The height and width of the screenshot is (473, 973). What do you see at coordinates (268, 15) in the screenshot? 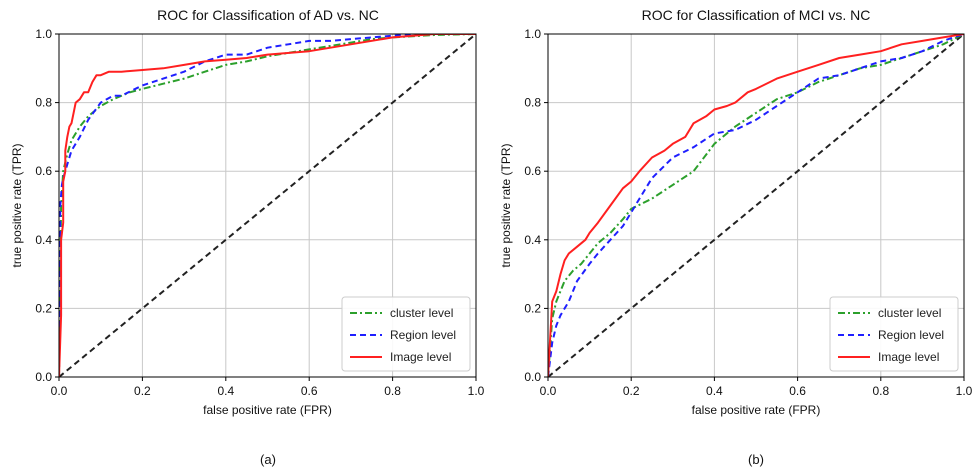
I see `chart-title: ROC for Classification of AD vs. NC` at bounding box center [268, 15].